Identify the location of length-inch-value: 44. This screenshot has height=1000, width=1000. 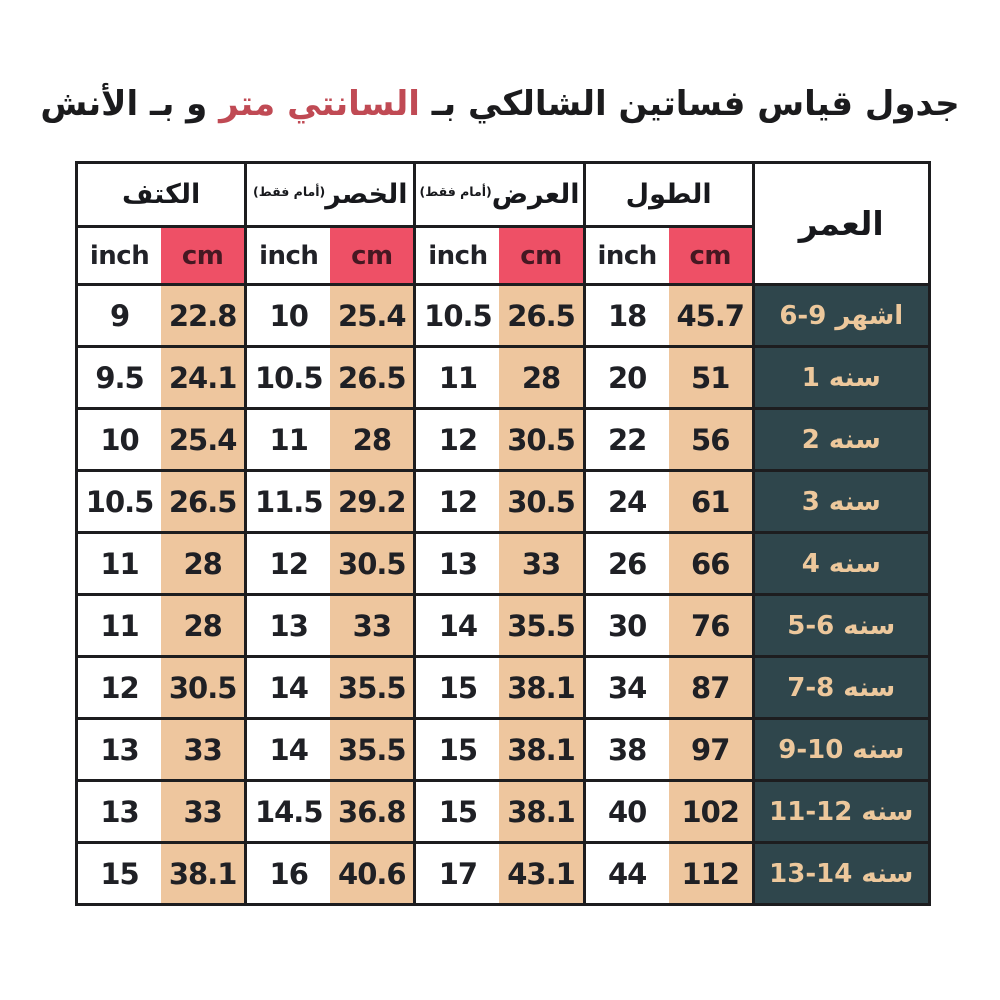
(625, 873).